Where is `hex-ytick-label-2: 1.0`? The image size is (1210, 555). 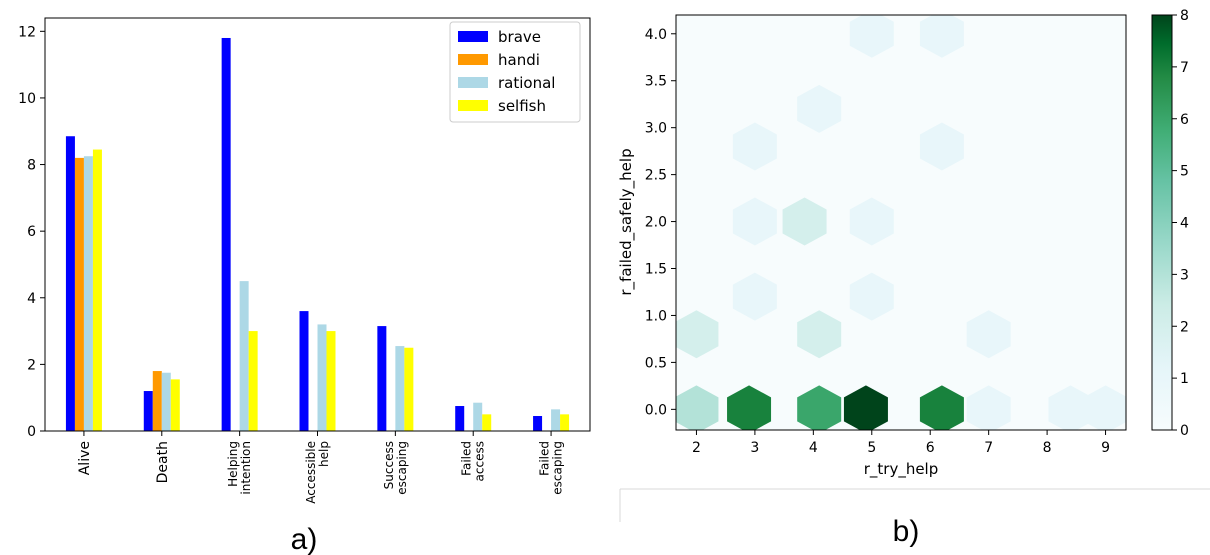
hex-ytick-label-2: 1.0 is located at coordinates (656, 316).